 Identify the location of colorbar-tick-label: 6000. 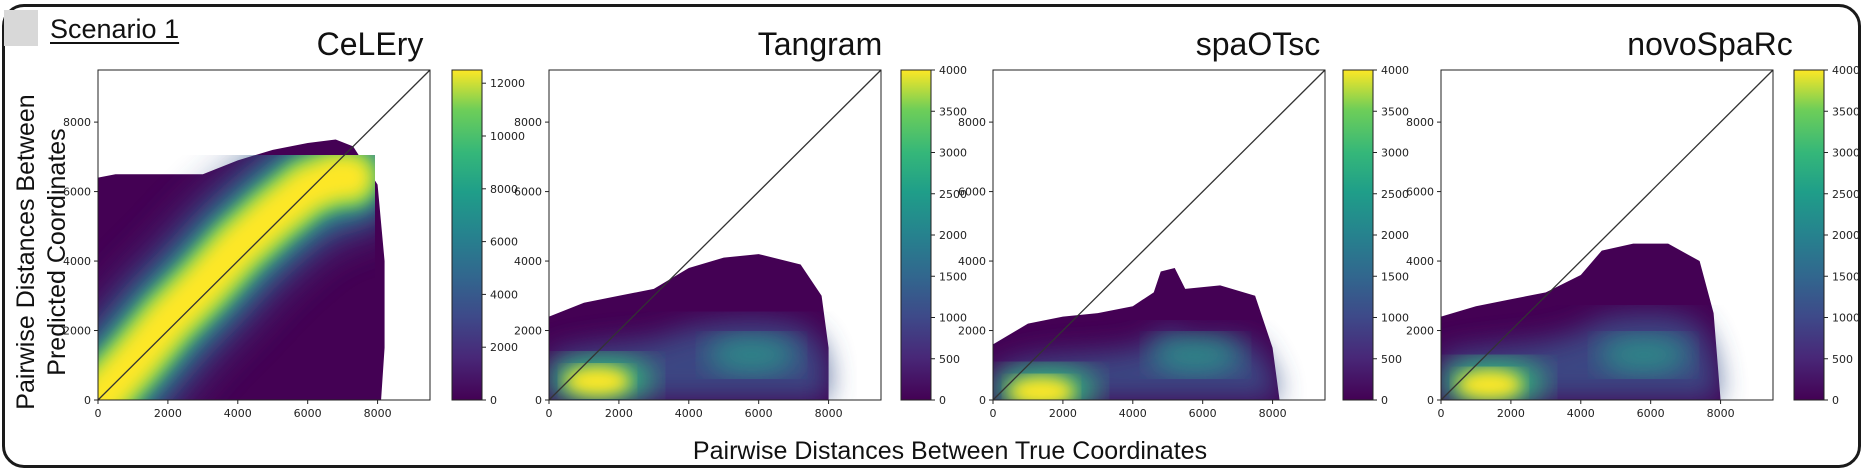
(504, 242).